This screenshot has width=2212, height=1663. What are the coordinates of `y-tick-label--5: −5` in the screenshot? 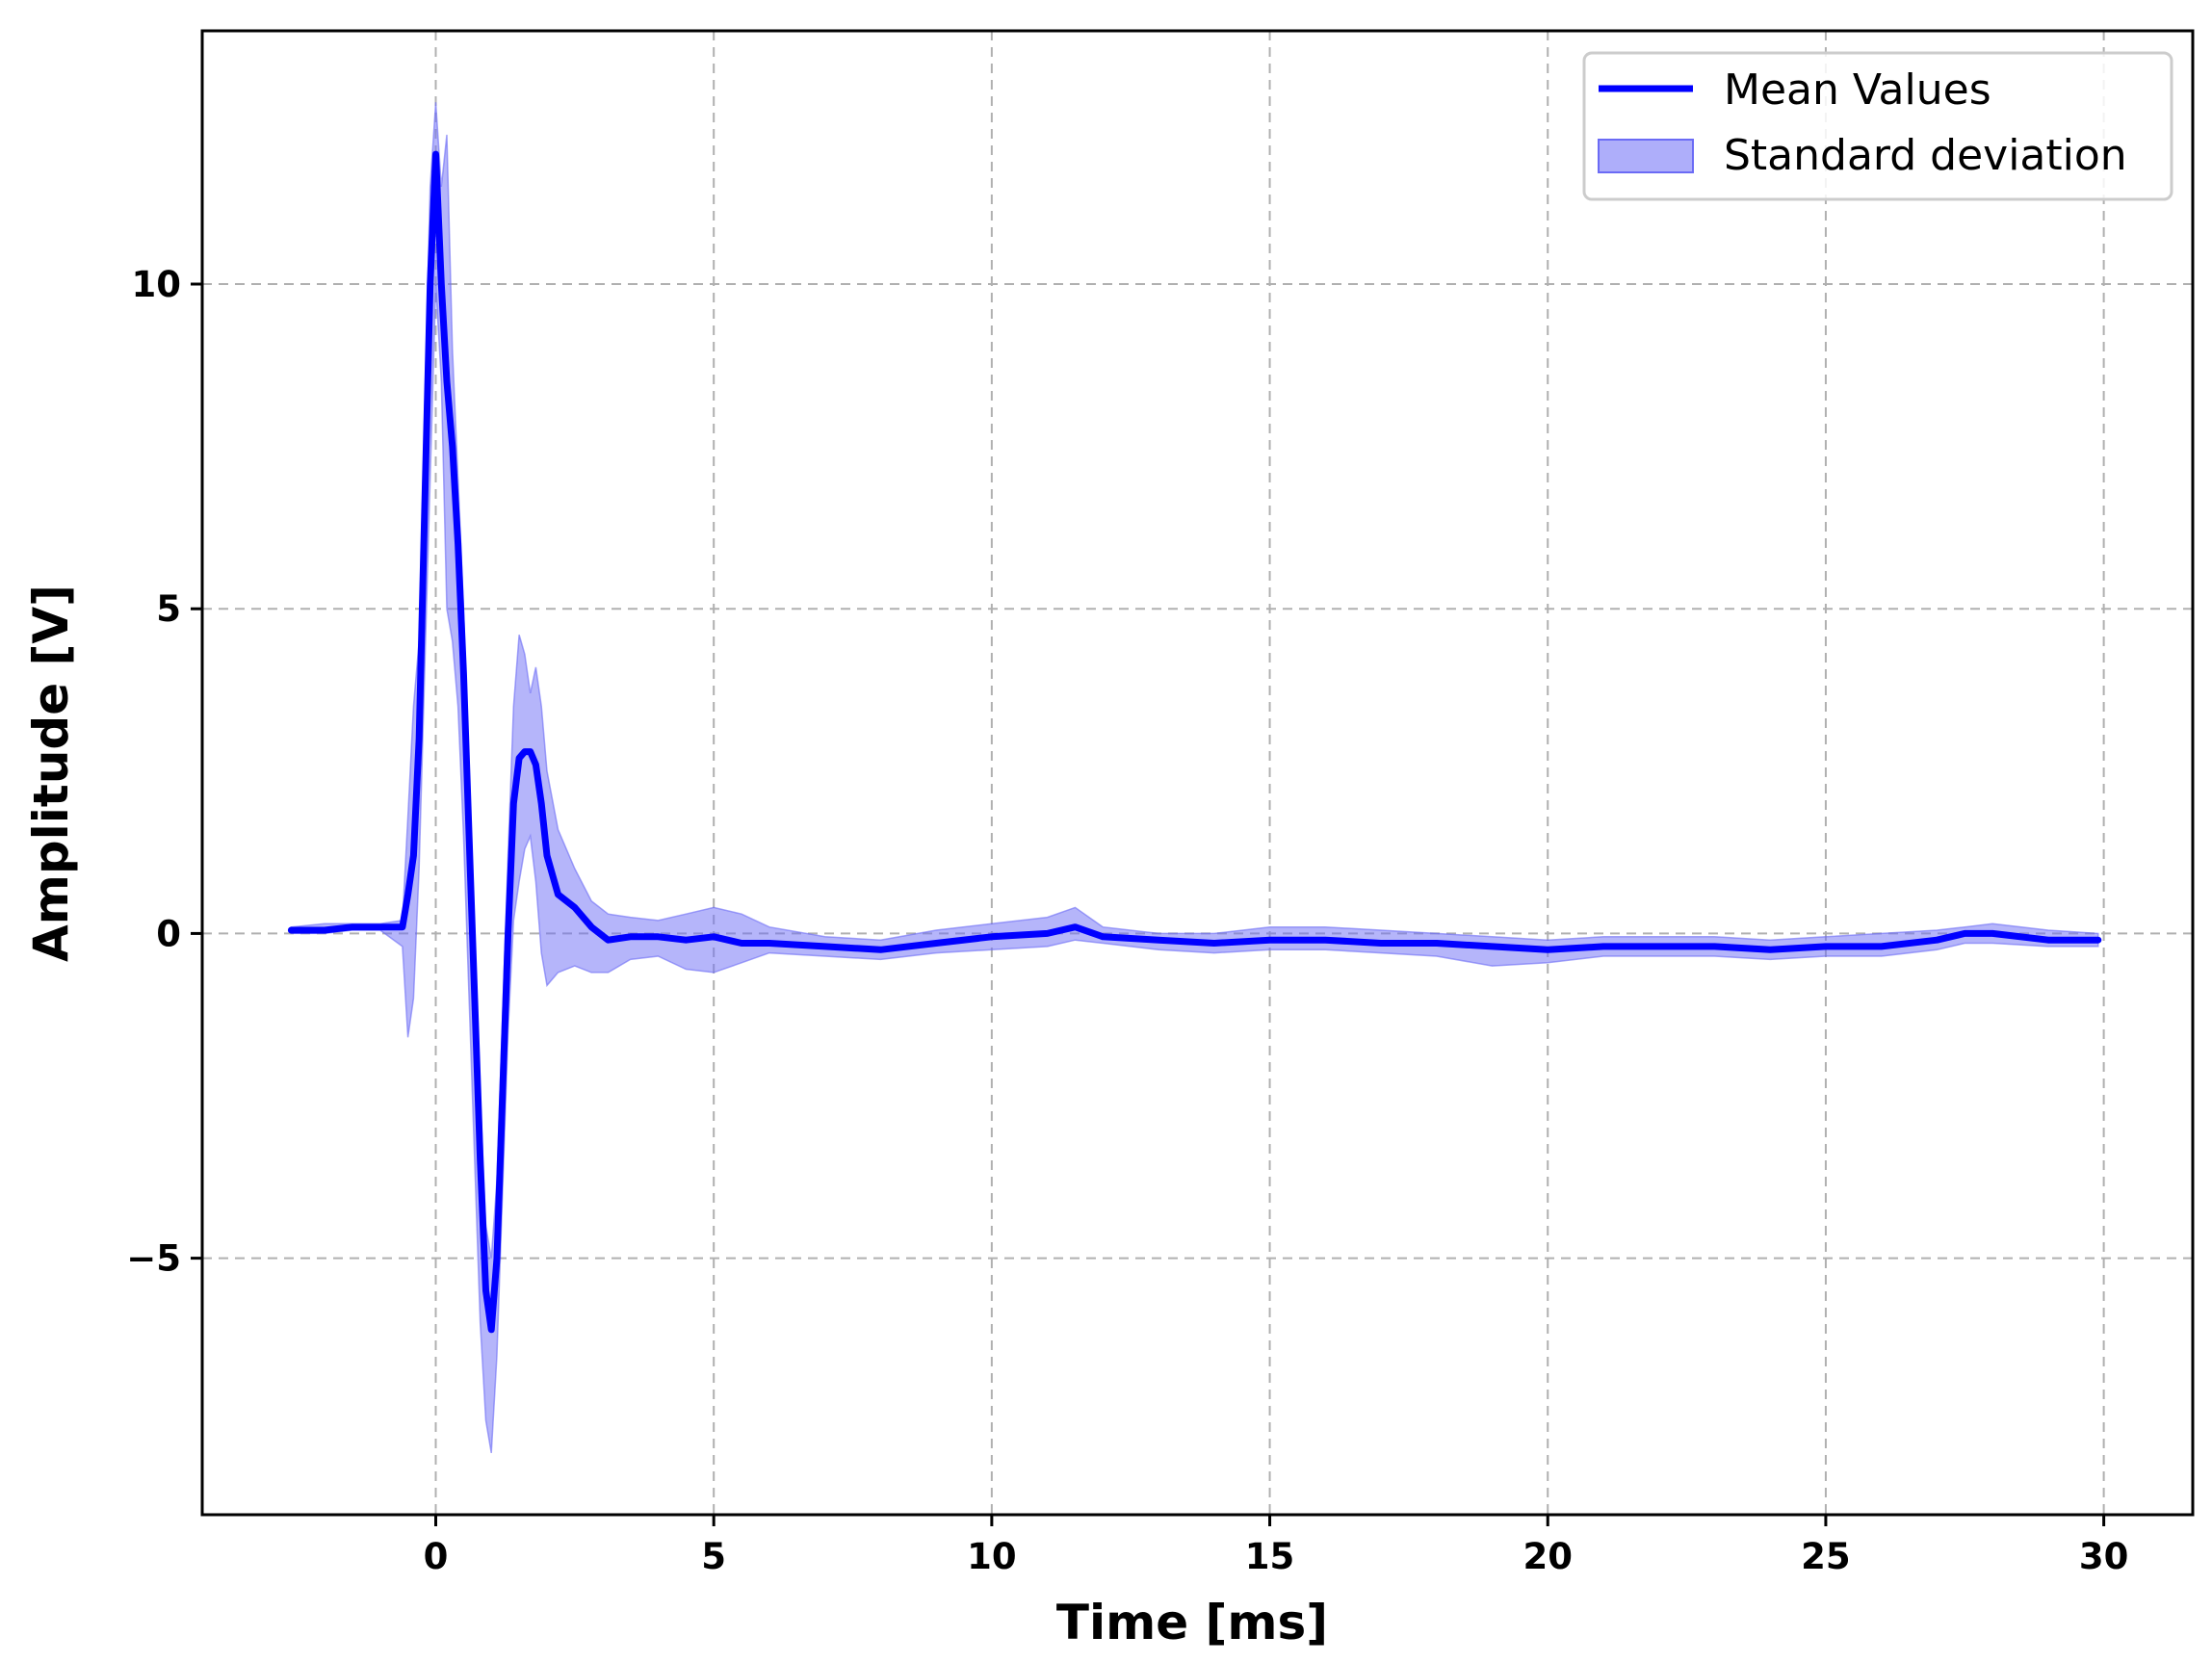 It's located at (153, 1259).